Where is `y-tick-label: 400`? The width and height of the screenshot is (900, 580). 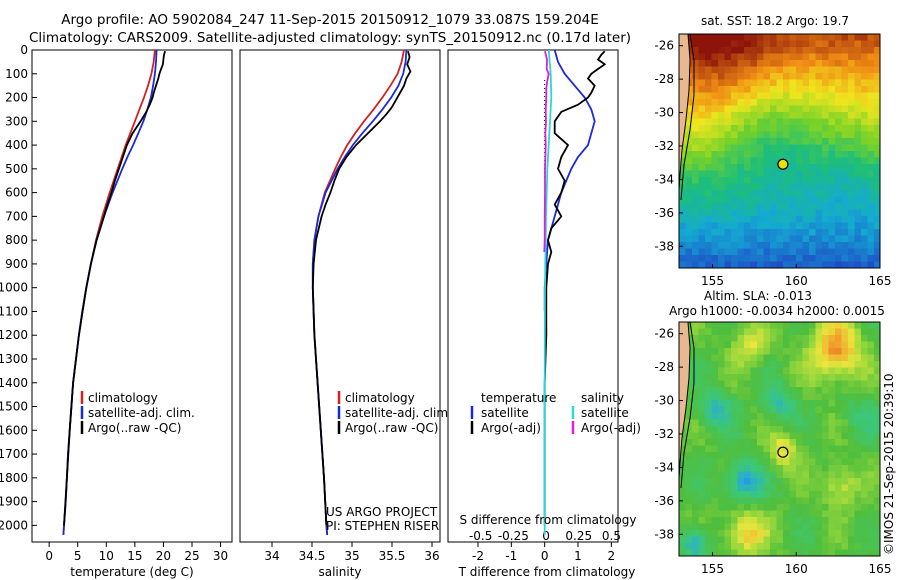
y-tick-label: 400 is located at coordinates (16, 145).